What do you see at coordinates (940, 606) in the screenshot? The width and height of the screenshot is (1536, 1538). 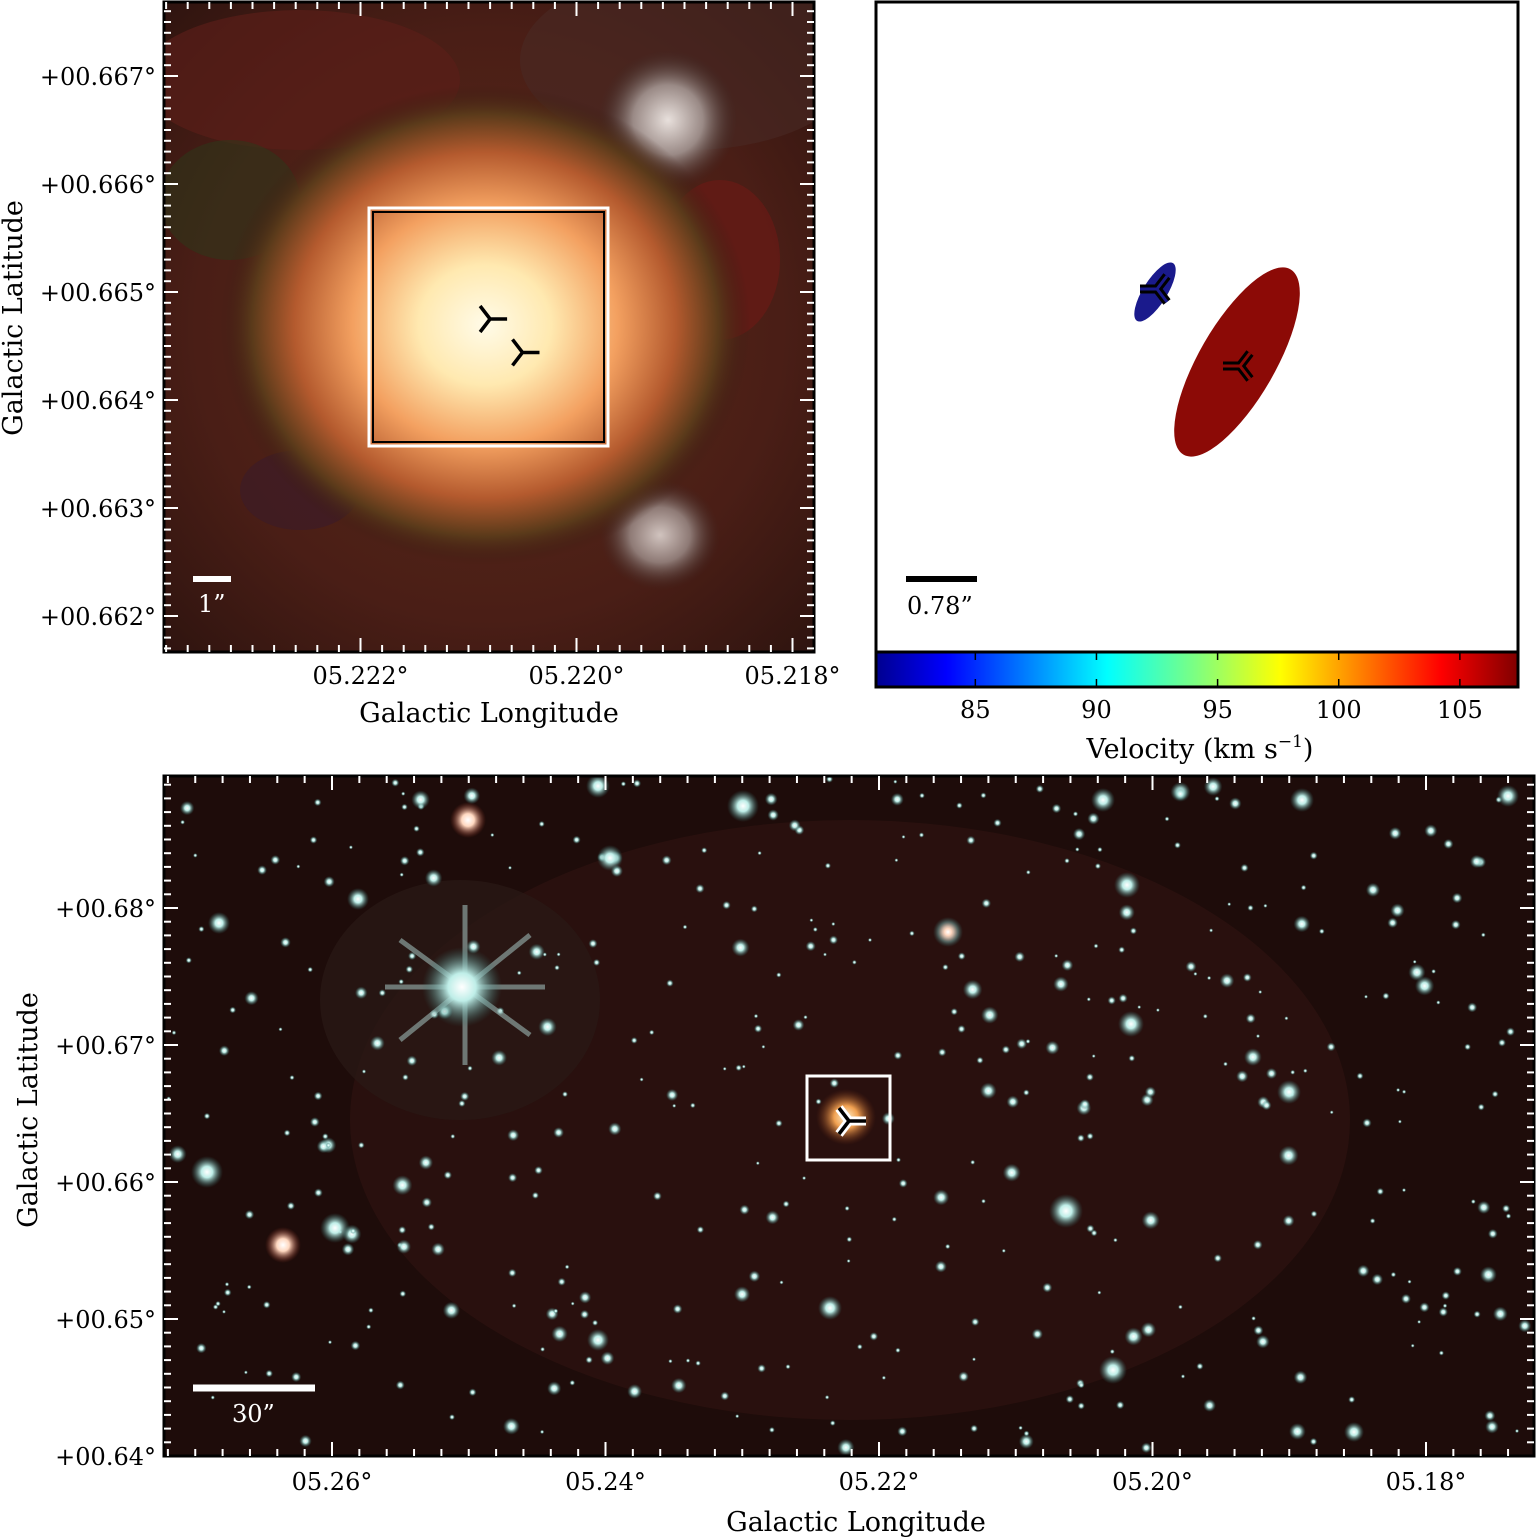 I see `top-right-scale-label: 0.78”` at bounding box center [940, 606].